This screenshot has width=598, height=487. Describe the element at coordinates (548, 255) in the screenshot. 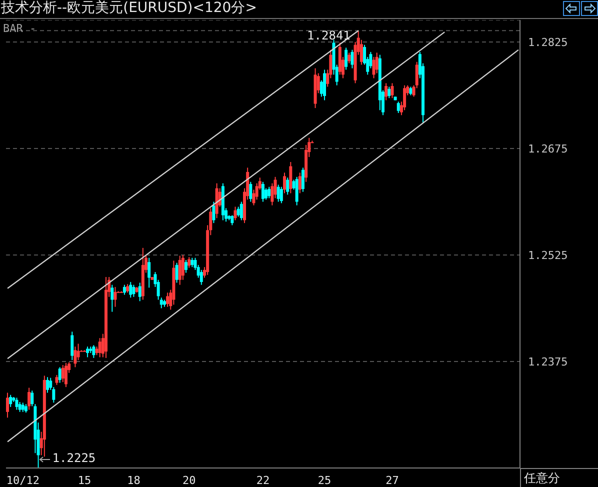

I see `y-tick-label: 1.2525` at that location.